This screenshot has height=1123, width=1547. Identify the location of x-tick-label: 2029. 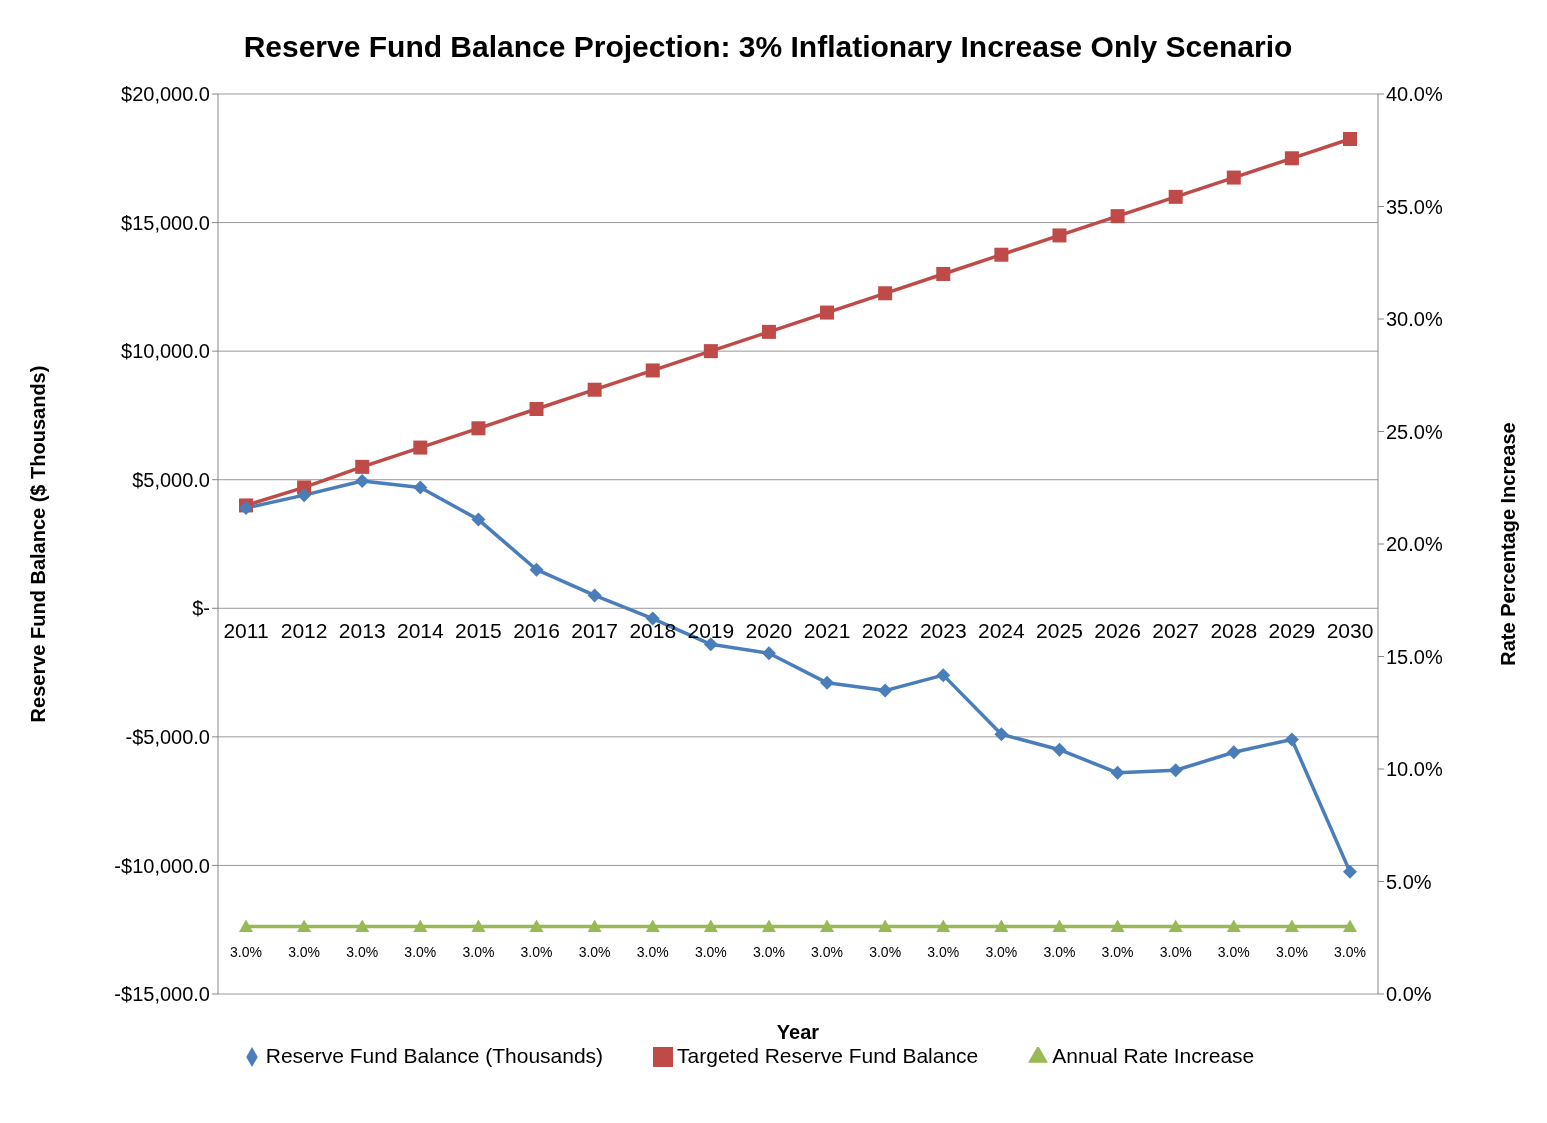
(1292, 631).